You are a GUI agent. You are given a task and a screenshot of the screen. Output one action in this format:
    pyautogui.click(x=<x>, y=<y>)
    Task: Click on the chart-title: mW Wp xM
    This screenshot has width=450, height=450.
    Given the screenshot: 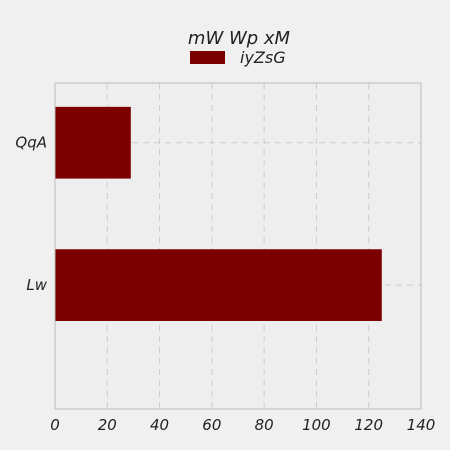 What is the action you would take?
    pyautogui.click(x=239, y=38)
    